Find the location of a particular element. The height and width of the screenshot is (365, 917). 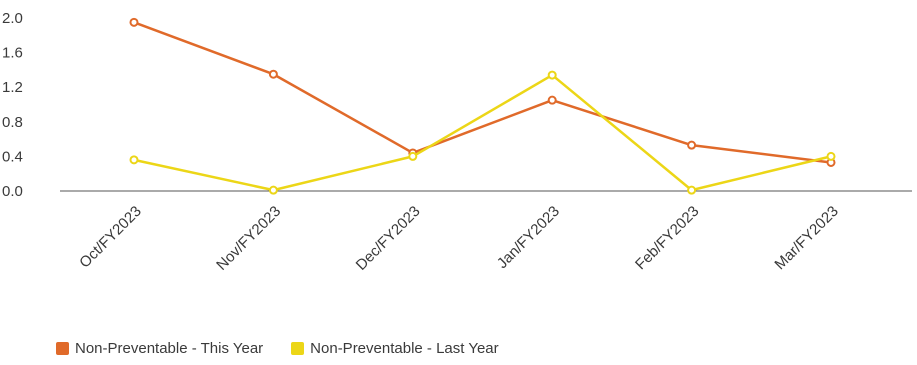

legend-label-last-year: Non-Preventable - Last Year is located at coordinates (404, 348).